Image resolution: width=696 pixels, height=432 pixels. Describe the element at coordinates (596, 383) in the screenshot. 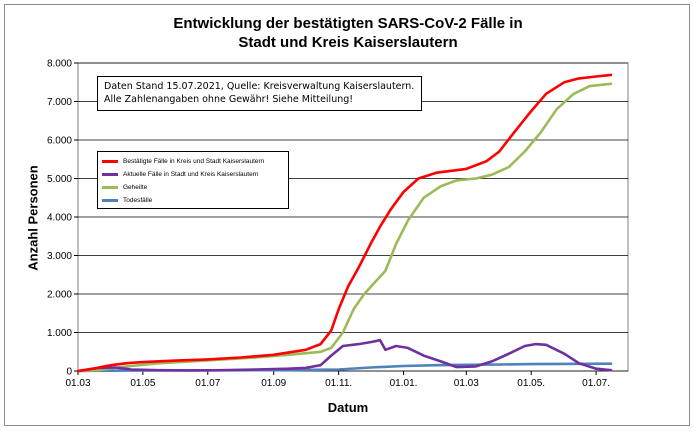

I see `x-tick-label: 01.07.` at that location.